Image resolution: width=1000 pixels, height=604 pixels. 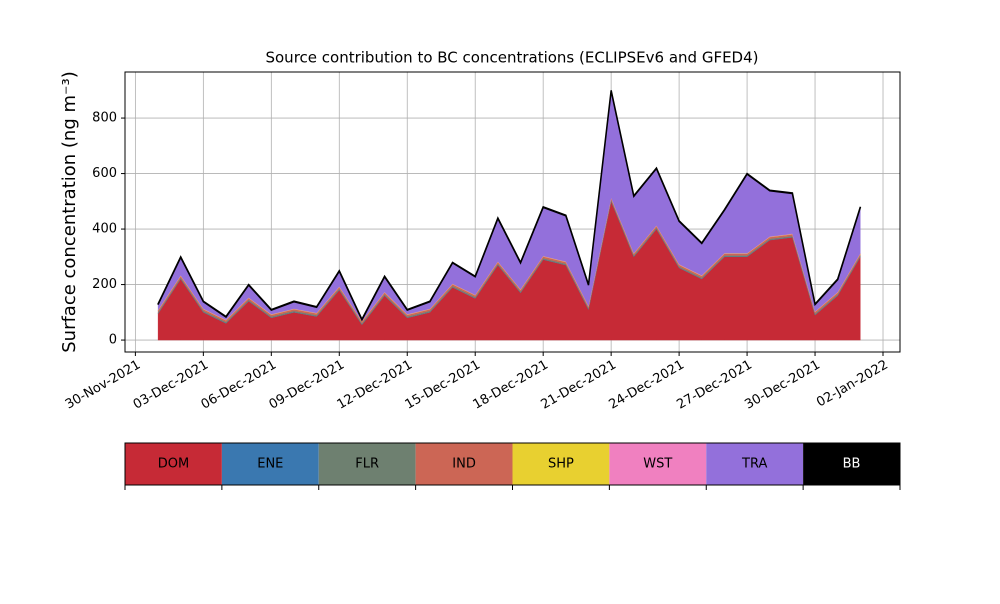 What do you see at coordinates (511, 385) in the screenshot?
I see `x-tick-label: 18-Dec-2021` at bounding box center [511, 385].